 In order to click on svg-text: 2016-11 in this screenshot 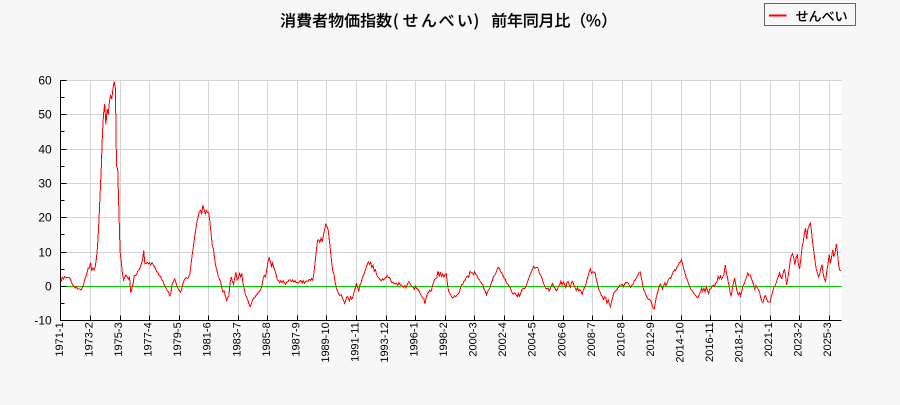, I will do `click(710, 342)`.